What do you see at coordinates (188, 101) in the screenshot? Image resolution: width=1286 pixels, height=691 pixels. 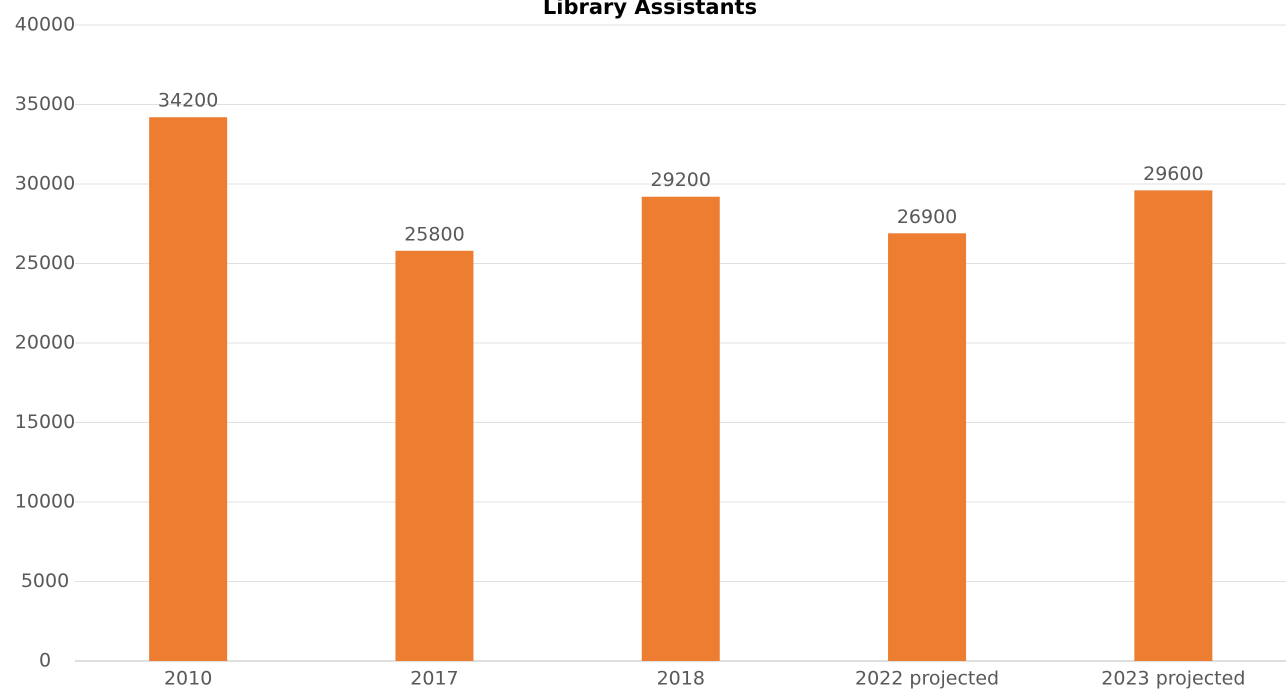 I see `data-label: 34200` at bounding box center [188, 101].